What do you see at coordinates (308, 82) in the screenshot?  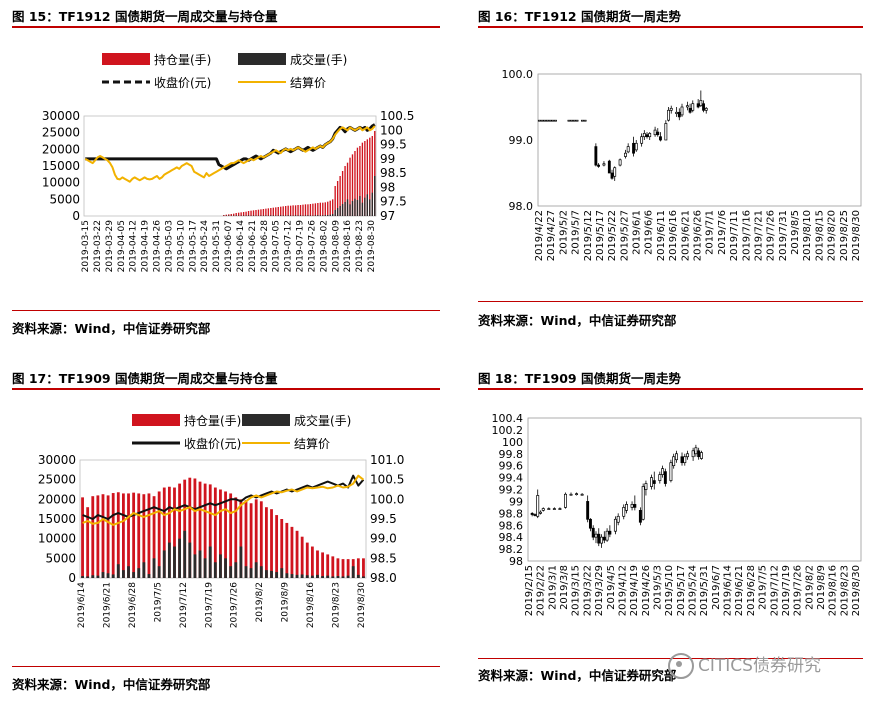 I see `legend-label-settle: 结算价` at bounding box center [308, 82].